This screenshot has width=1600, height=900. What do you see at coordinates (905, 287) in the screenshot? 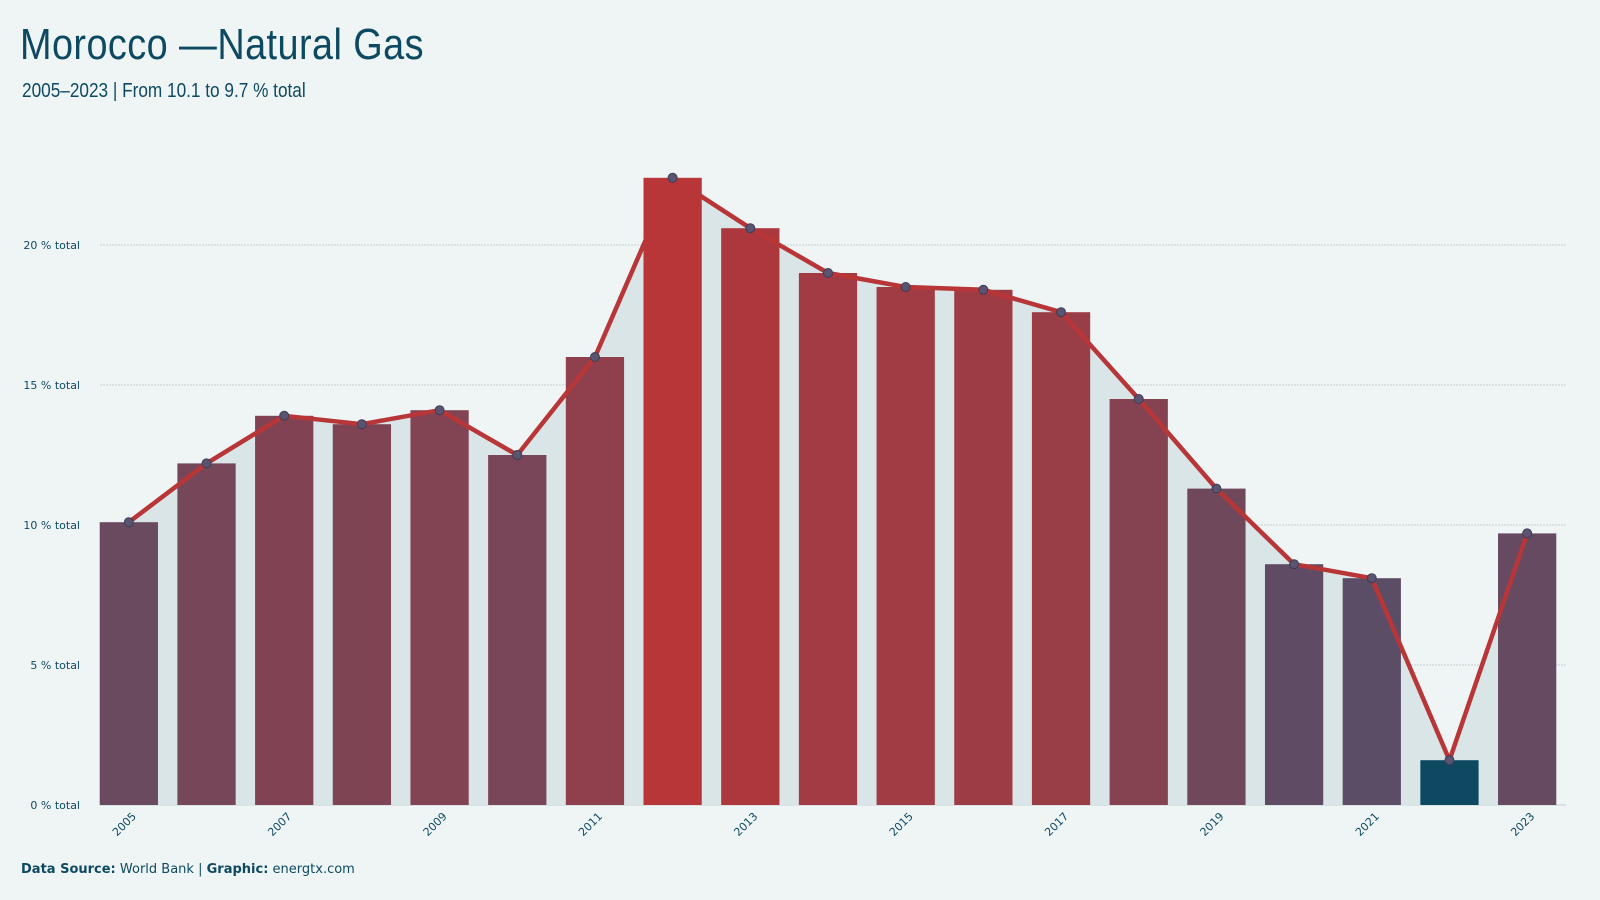
I see `point-2015` at bounding box center [905, 287].